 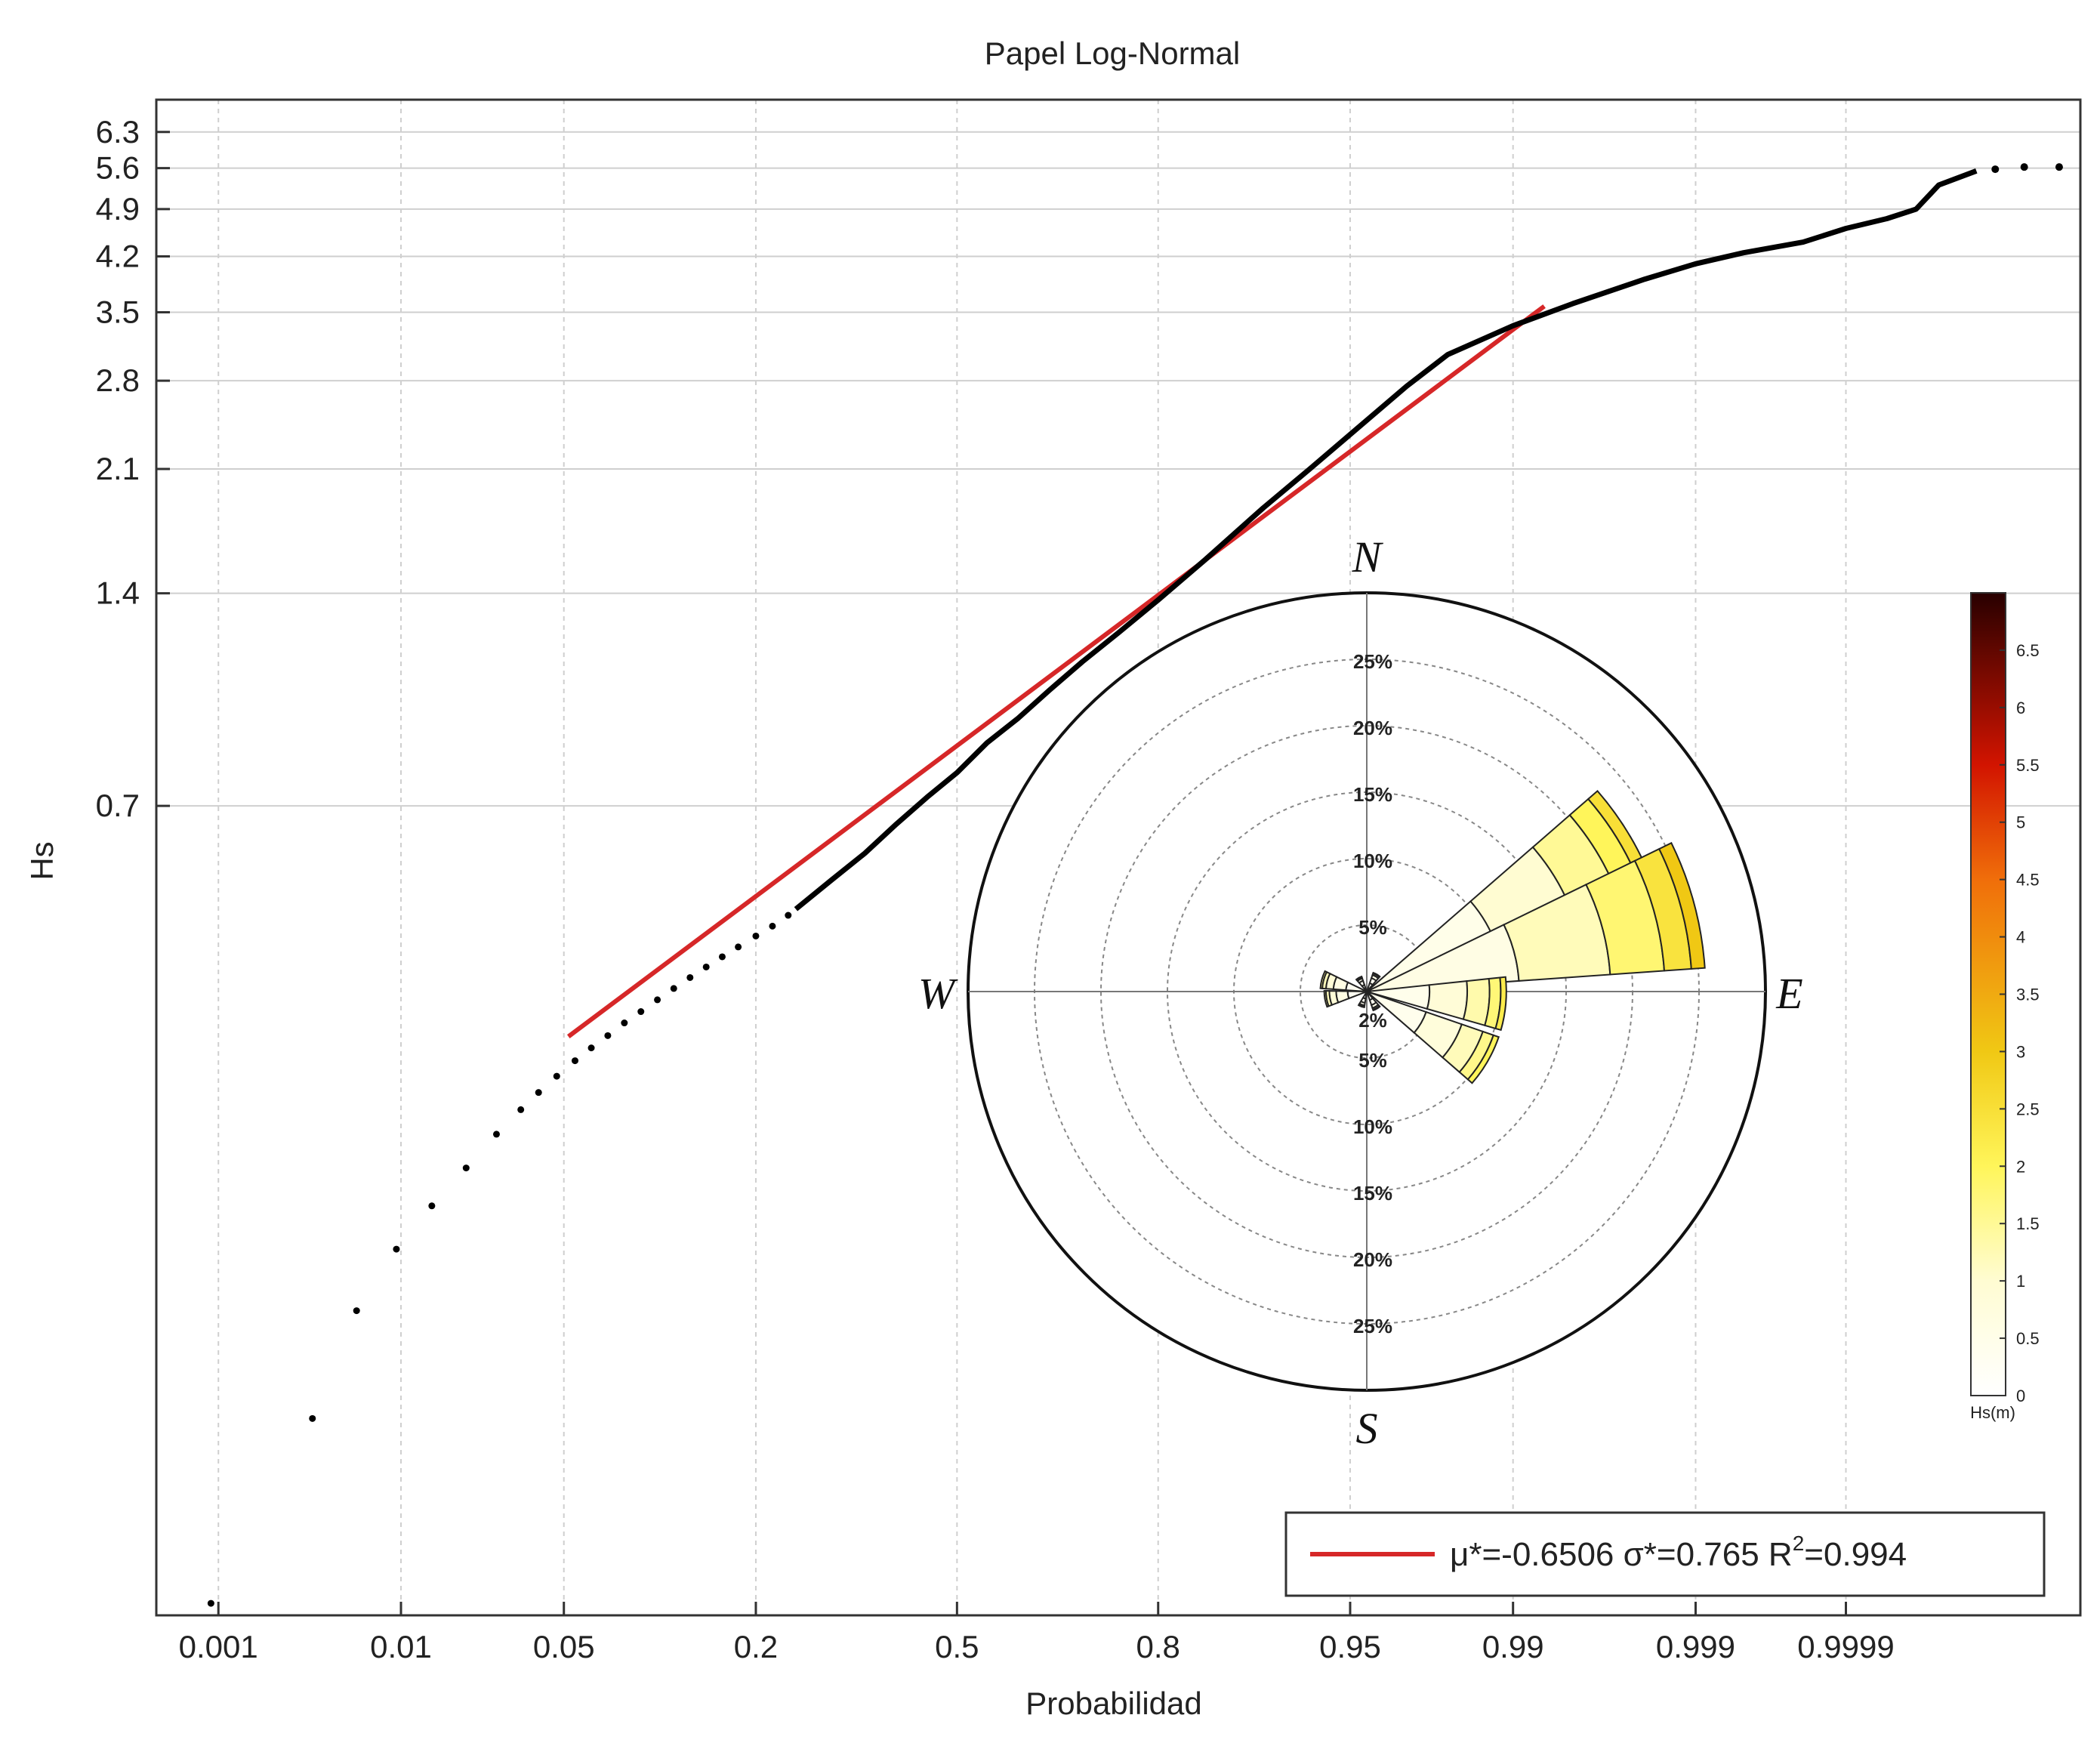 What do you see at coordinates (957, 1646) in the screenshot?
I see `x-tick-label: 0.5` at bounding box center [957, 1646].